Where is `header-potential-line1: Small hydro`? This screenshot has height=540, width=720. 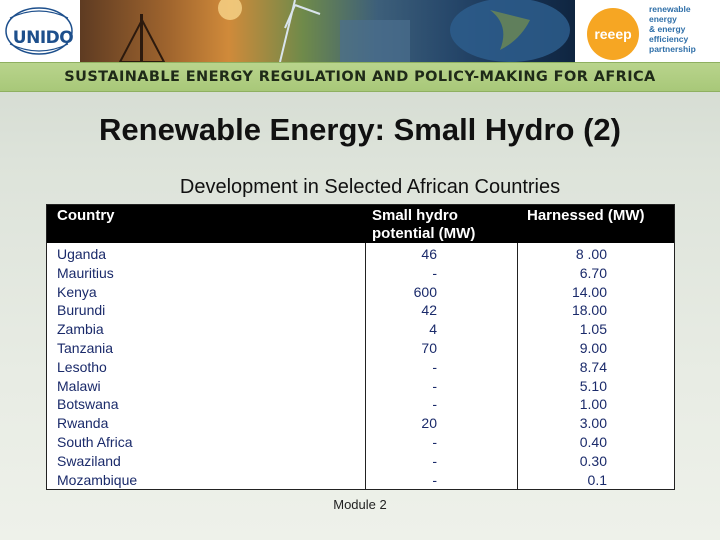 header-potential-line1: Small hydro is located at coordinates (415, 215).